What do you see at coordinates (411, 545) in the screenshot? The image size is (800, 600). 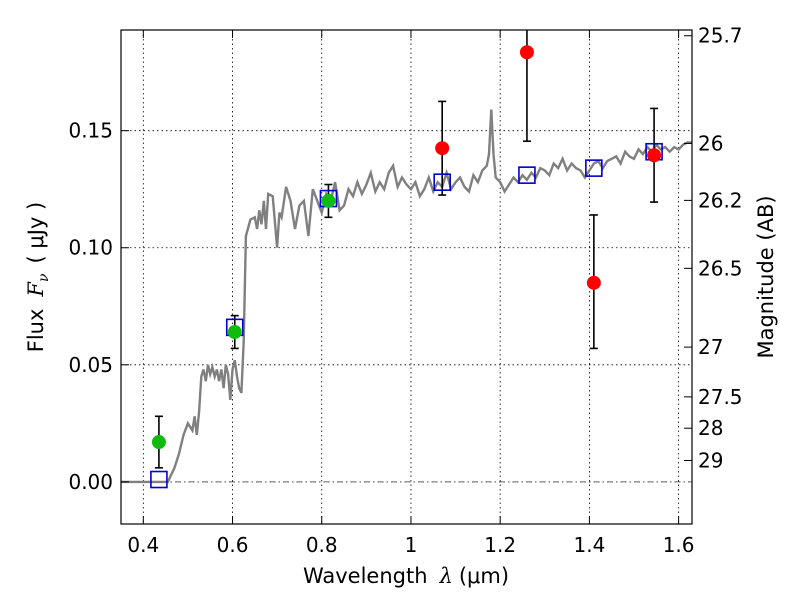 I see `x-tick-label-3: 1` at bounding box center [411, 545].